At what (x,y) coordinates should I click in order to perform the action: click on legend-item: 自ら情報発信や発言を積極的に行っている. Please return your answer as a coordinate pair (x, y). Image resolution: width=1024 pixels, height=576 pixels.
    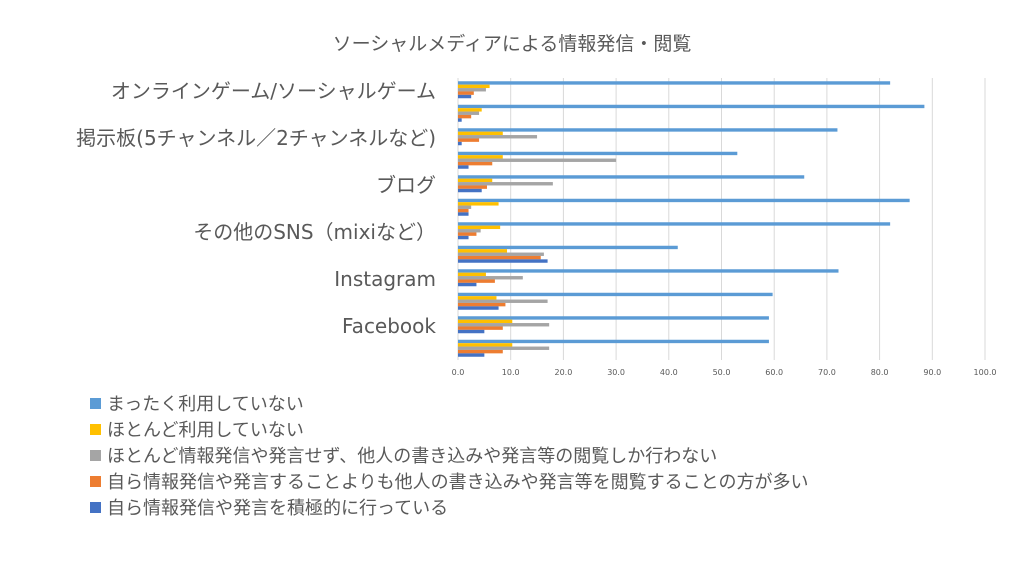
    Looking at the image, I should click on (449, 507).